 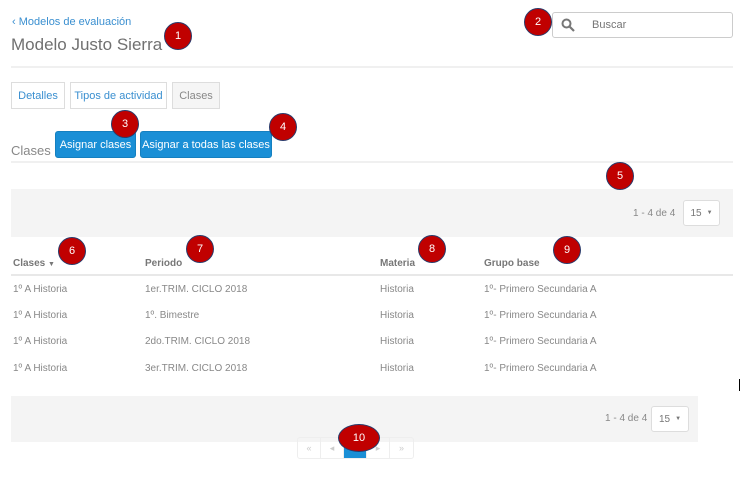 I want to click on tab-detalles: Detalles, so click(x=38, y=95).